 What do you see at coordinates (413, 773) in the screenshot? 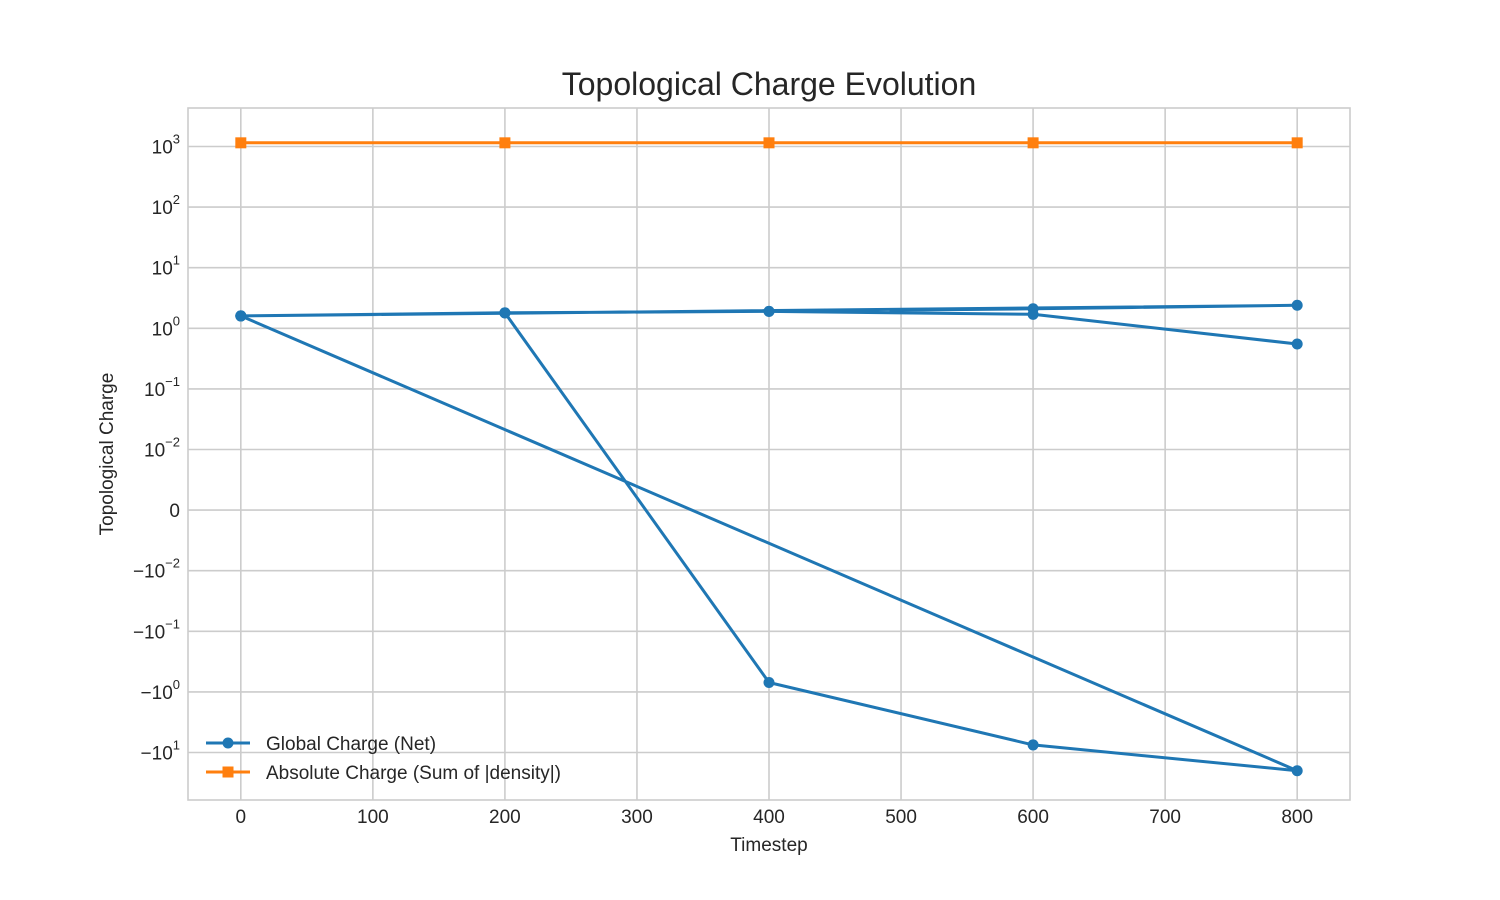
I see `legend-label: Absolute Charge (Sum of |density|)` at bounding box center [413, 773].